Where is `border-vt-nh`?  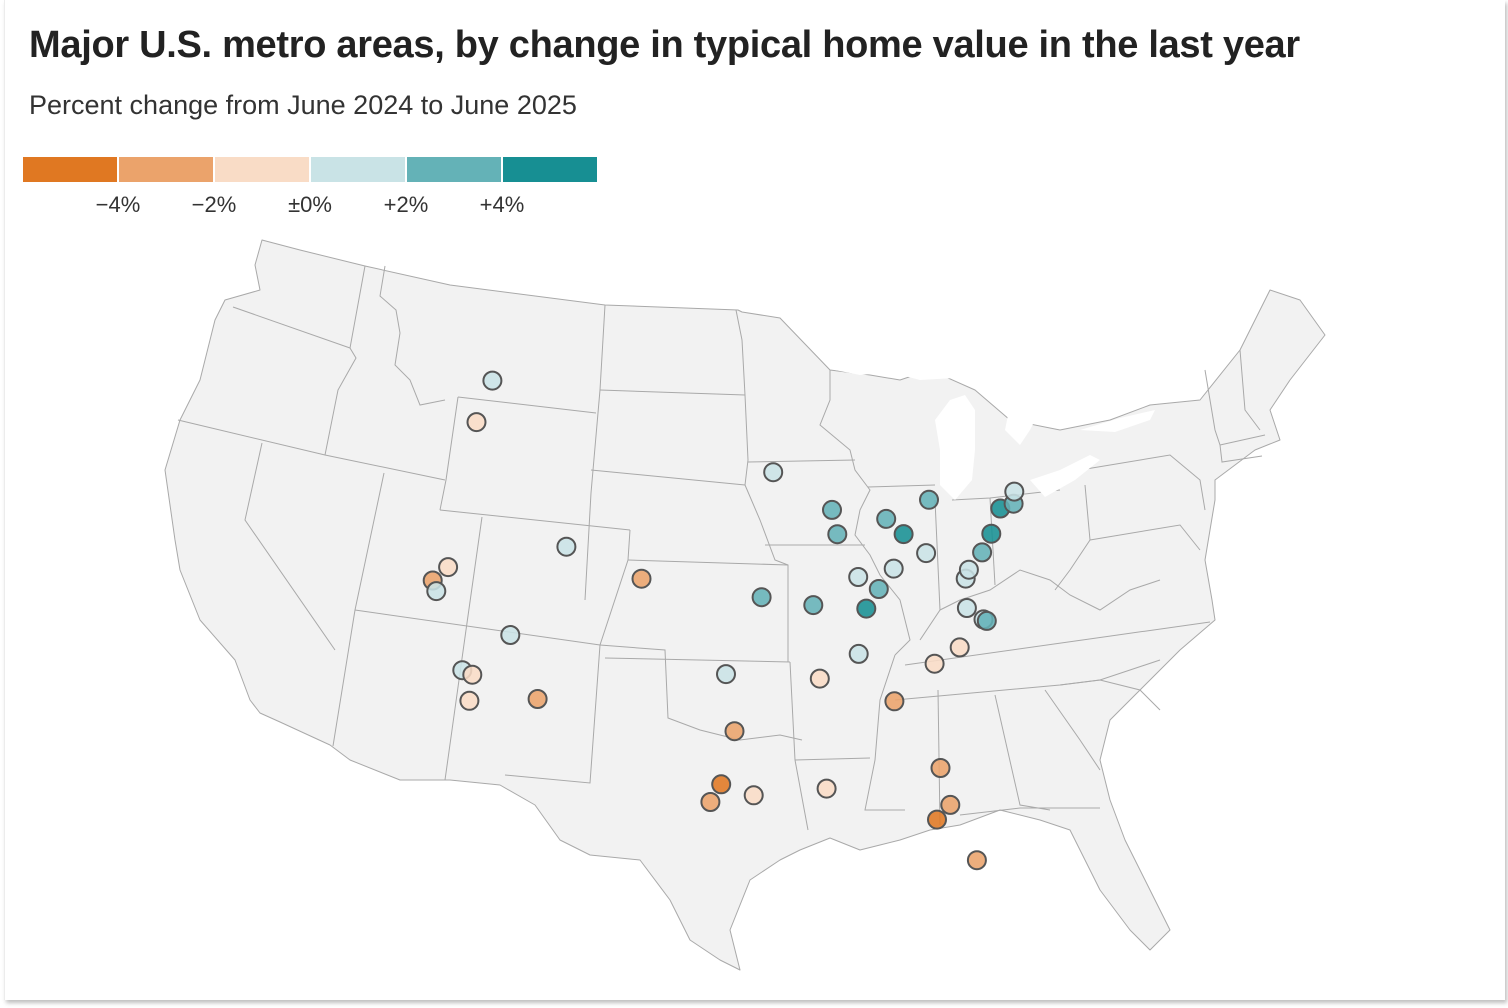 border-vt-nh is located at coordinates (1250, 390).